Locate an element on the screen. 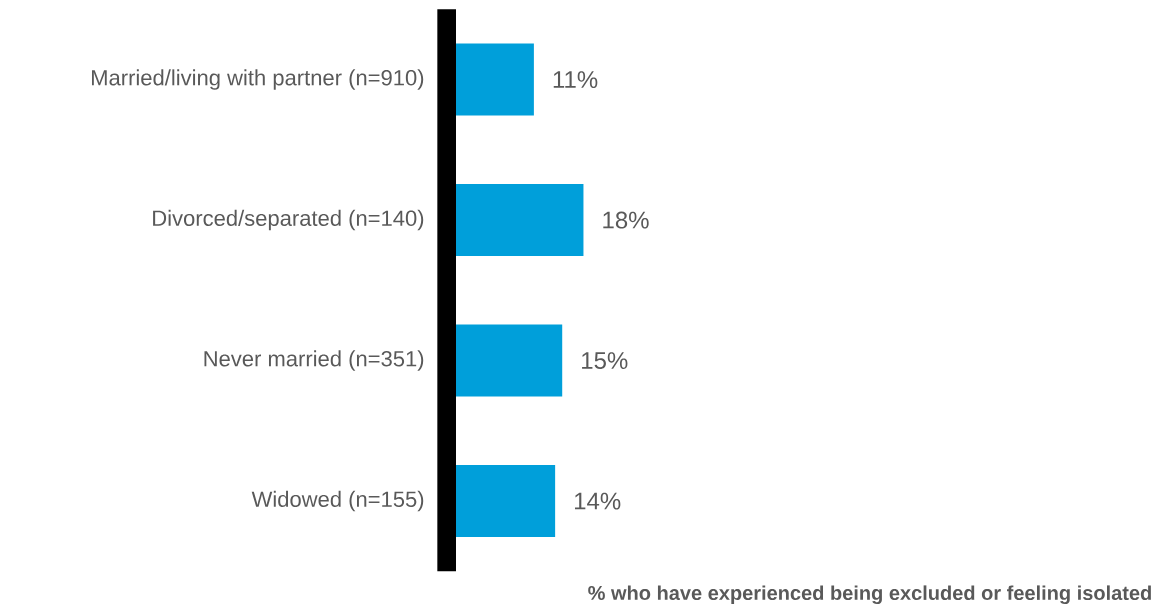 Image resolution: width=1161 pixels, height=609 pixels. data-label: 14% is located at coordinates (597, 501).